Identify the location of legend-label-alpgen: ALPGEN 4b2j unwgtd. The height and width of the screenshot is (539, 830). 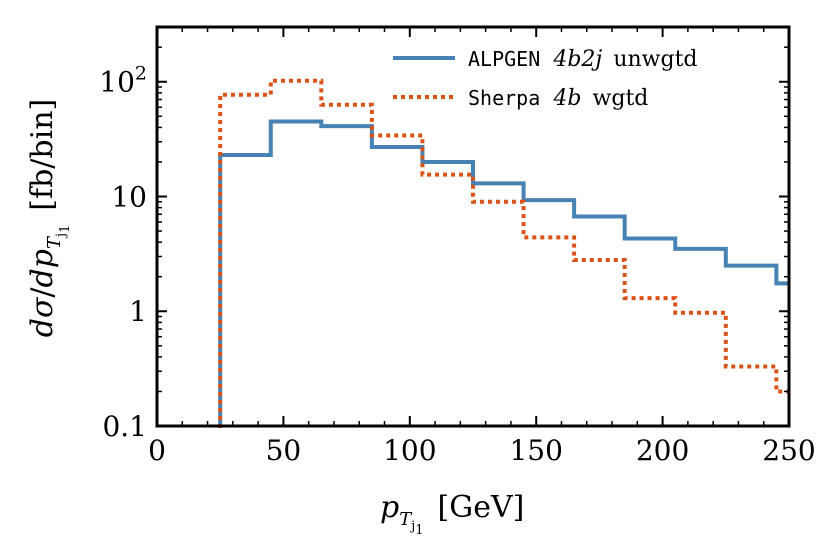
(583, 59).